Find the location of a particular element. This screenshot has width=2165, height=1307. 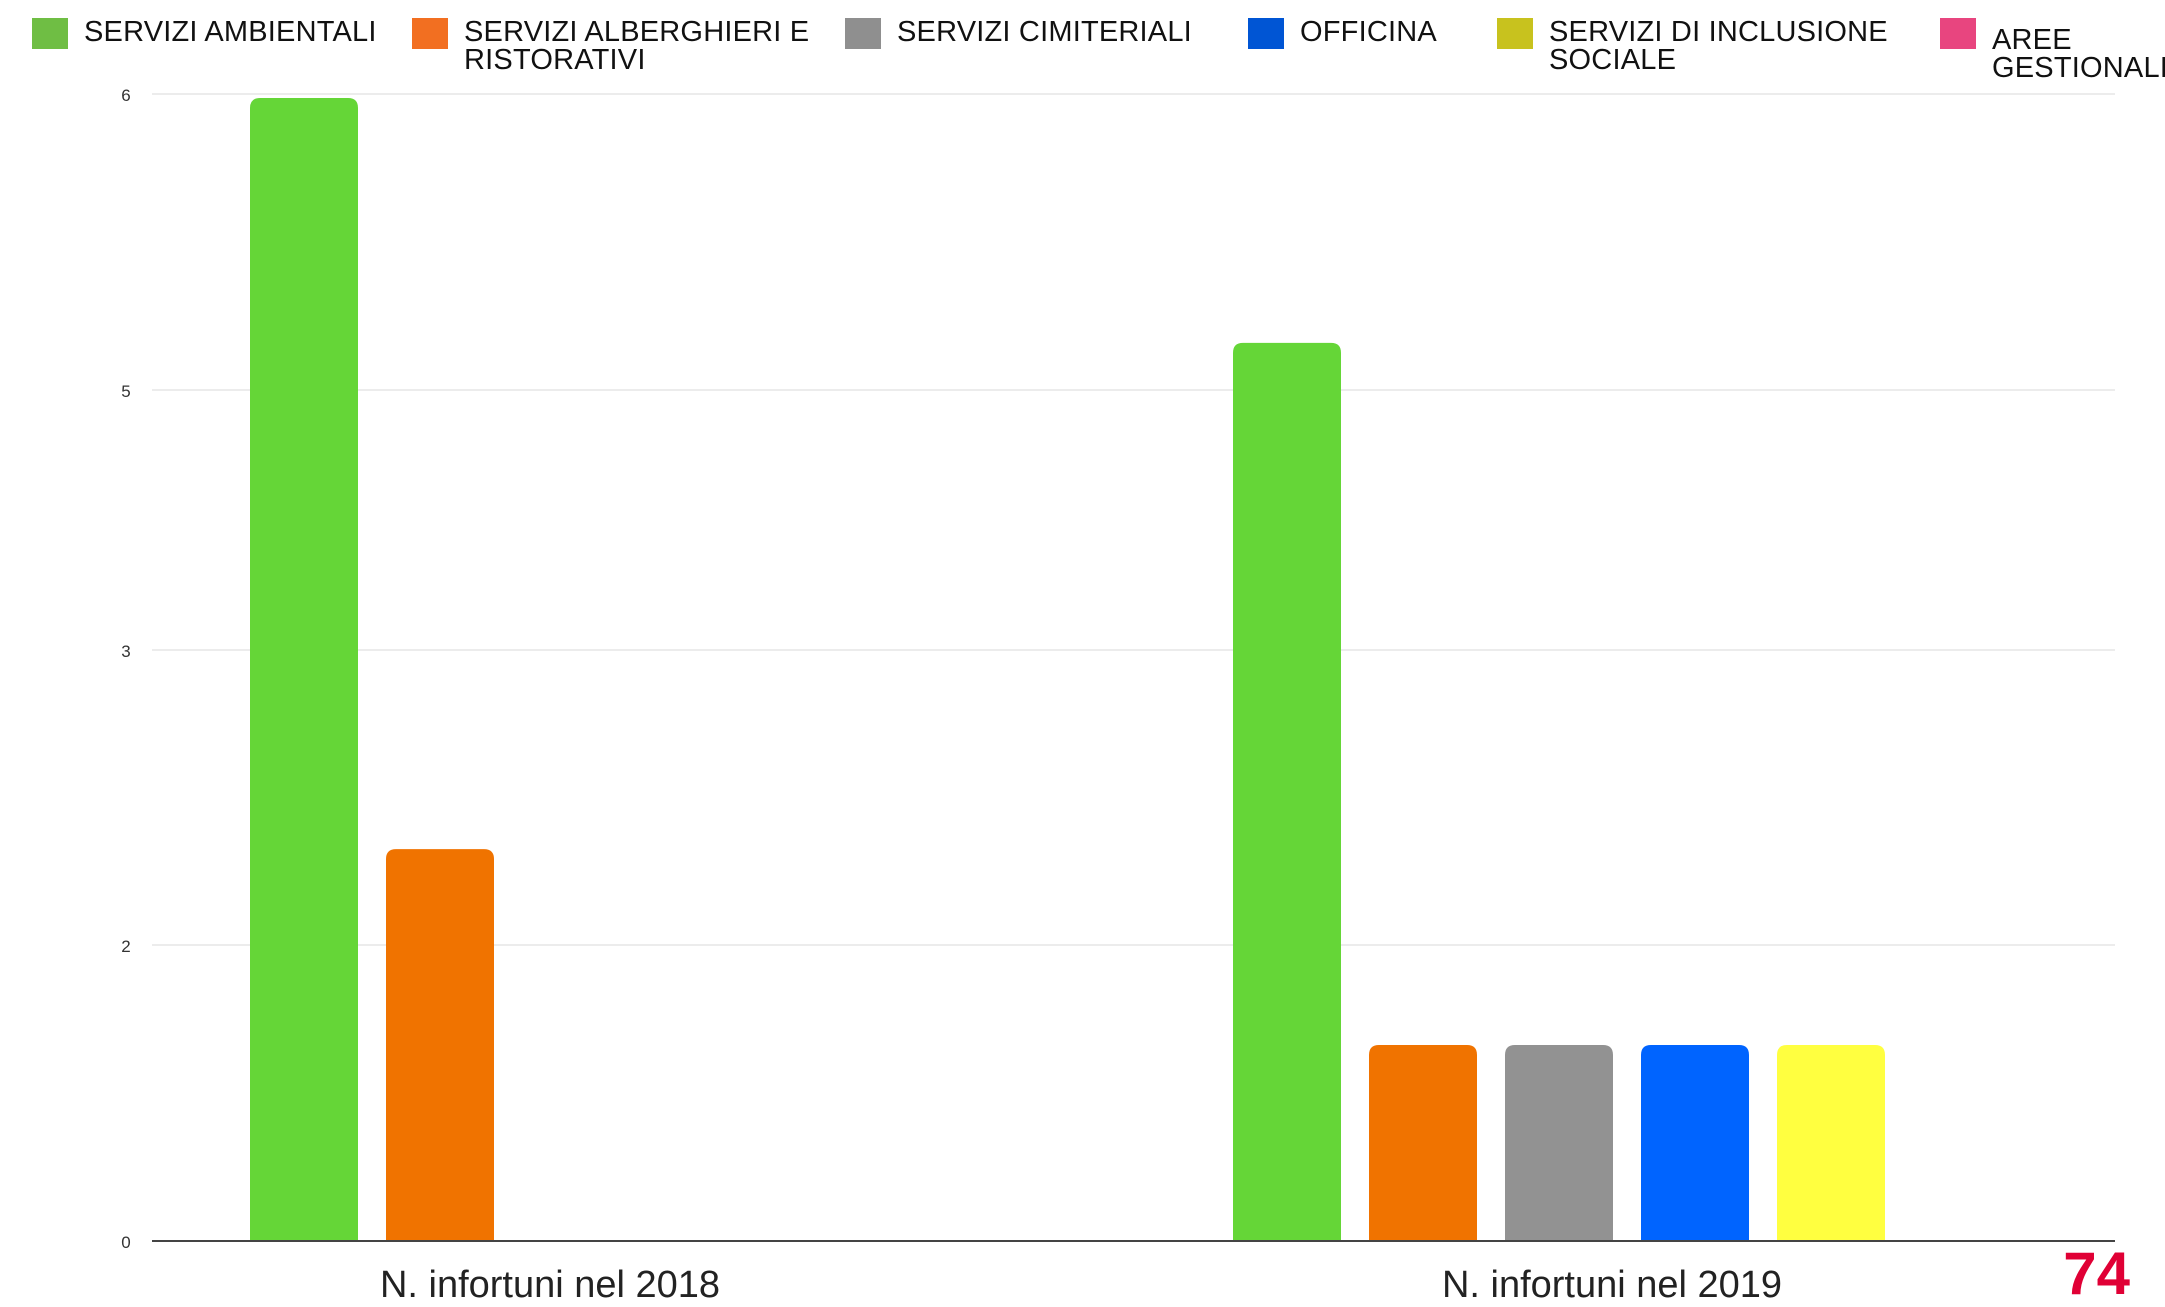

y-tick-label: 2 is located at coordinates (125, 946).